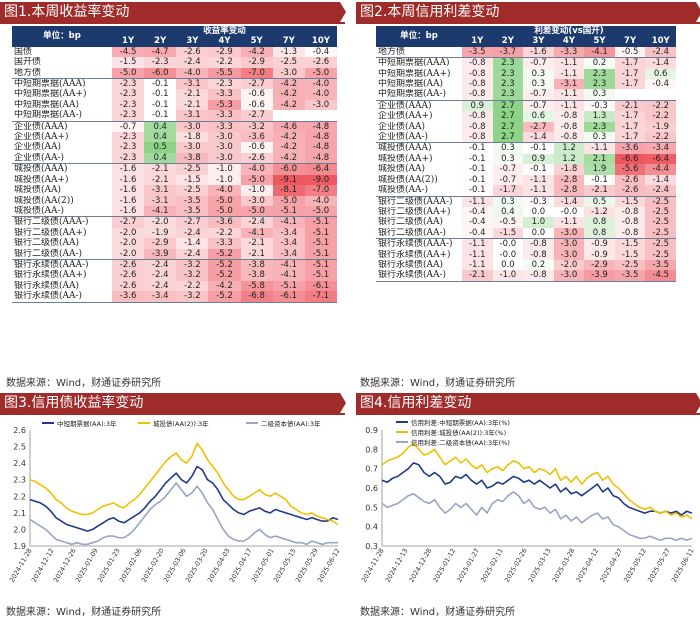  Describe the element at coordinates (492, 565) in the screenshot. I see `x-tick-label: 2025-02-11` at that location.